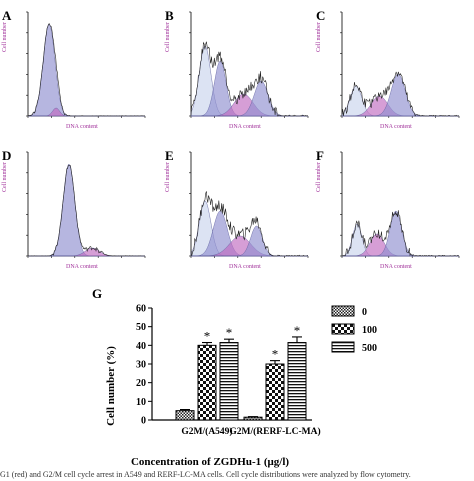 The width and height of the screenshot is (474, 481). I want to click on bar-chart-y-tick-label: 60, so click(141, 309).